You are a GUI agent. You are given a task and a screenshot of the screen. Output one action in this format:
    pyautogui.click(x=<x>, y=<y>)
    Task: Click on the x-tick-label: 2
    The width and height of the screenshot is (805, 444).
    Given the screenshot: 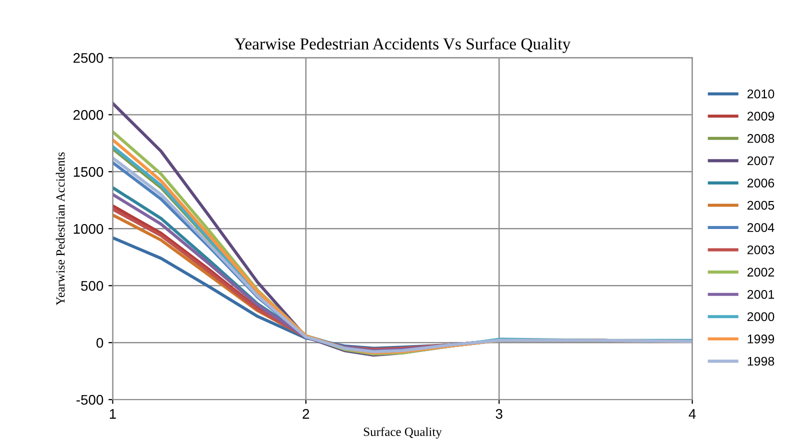 What is the action you would take?
    pyautogui.click(x=306, y=413)
    